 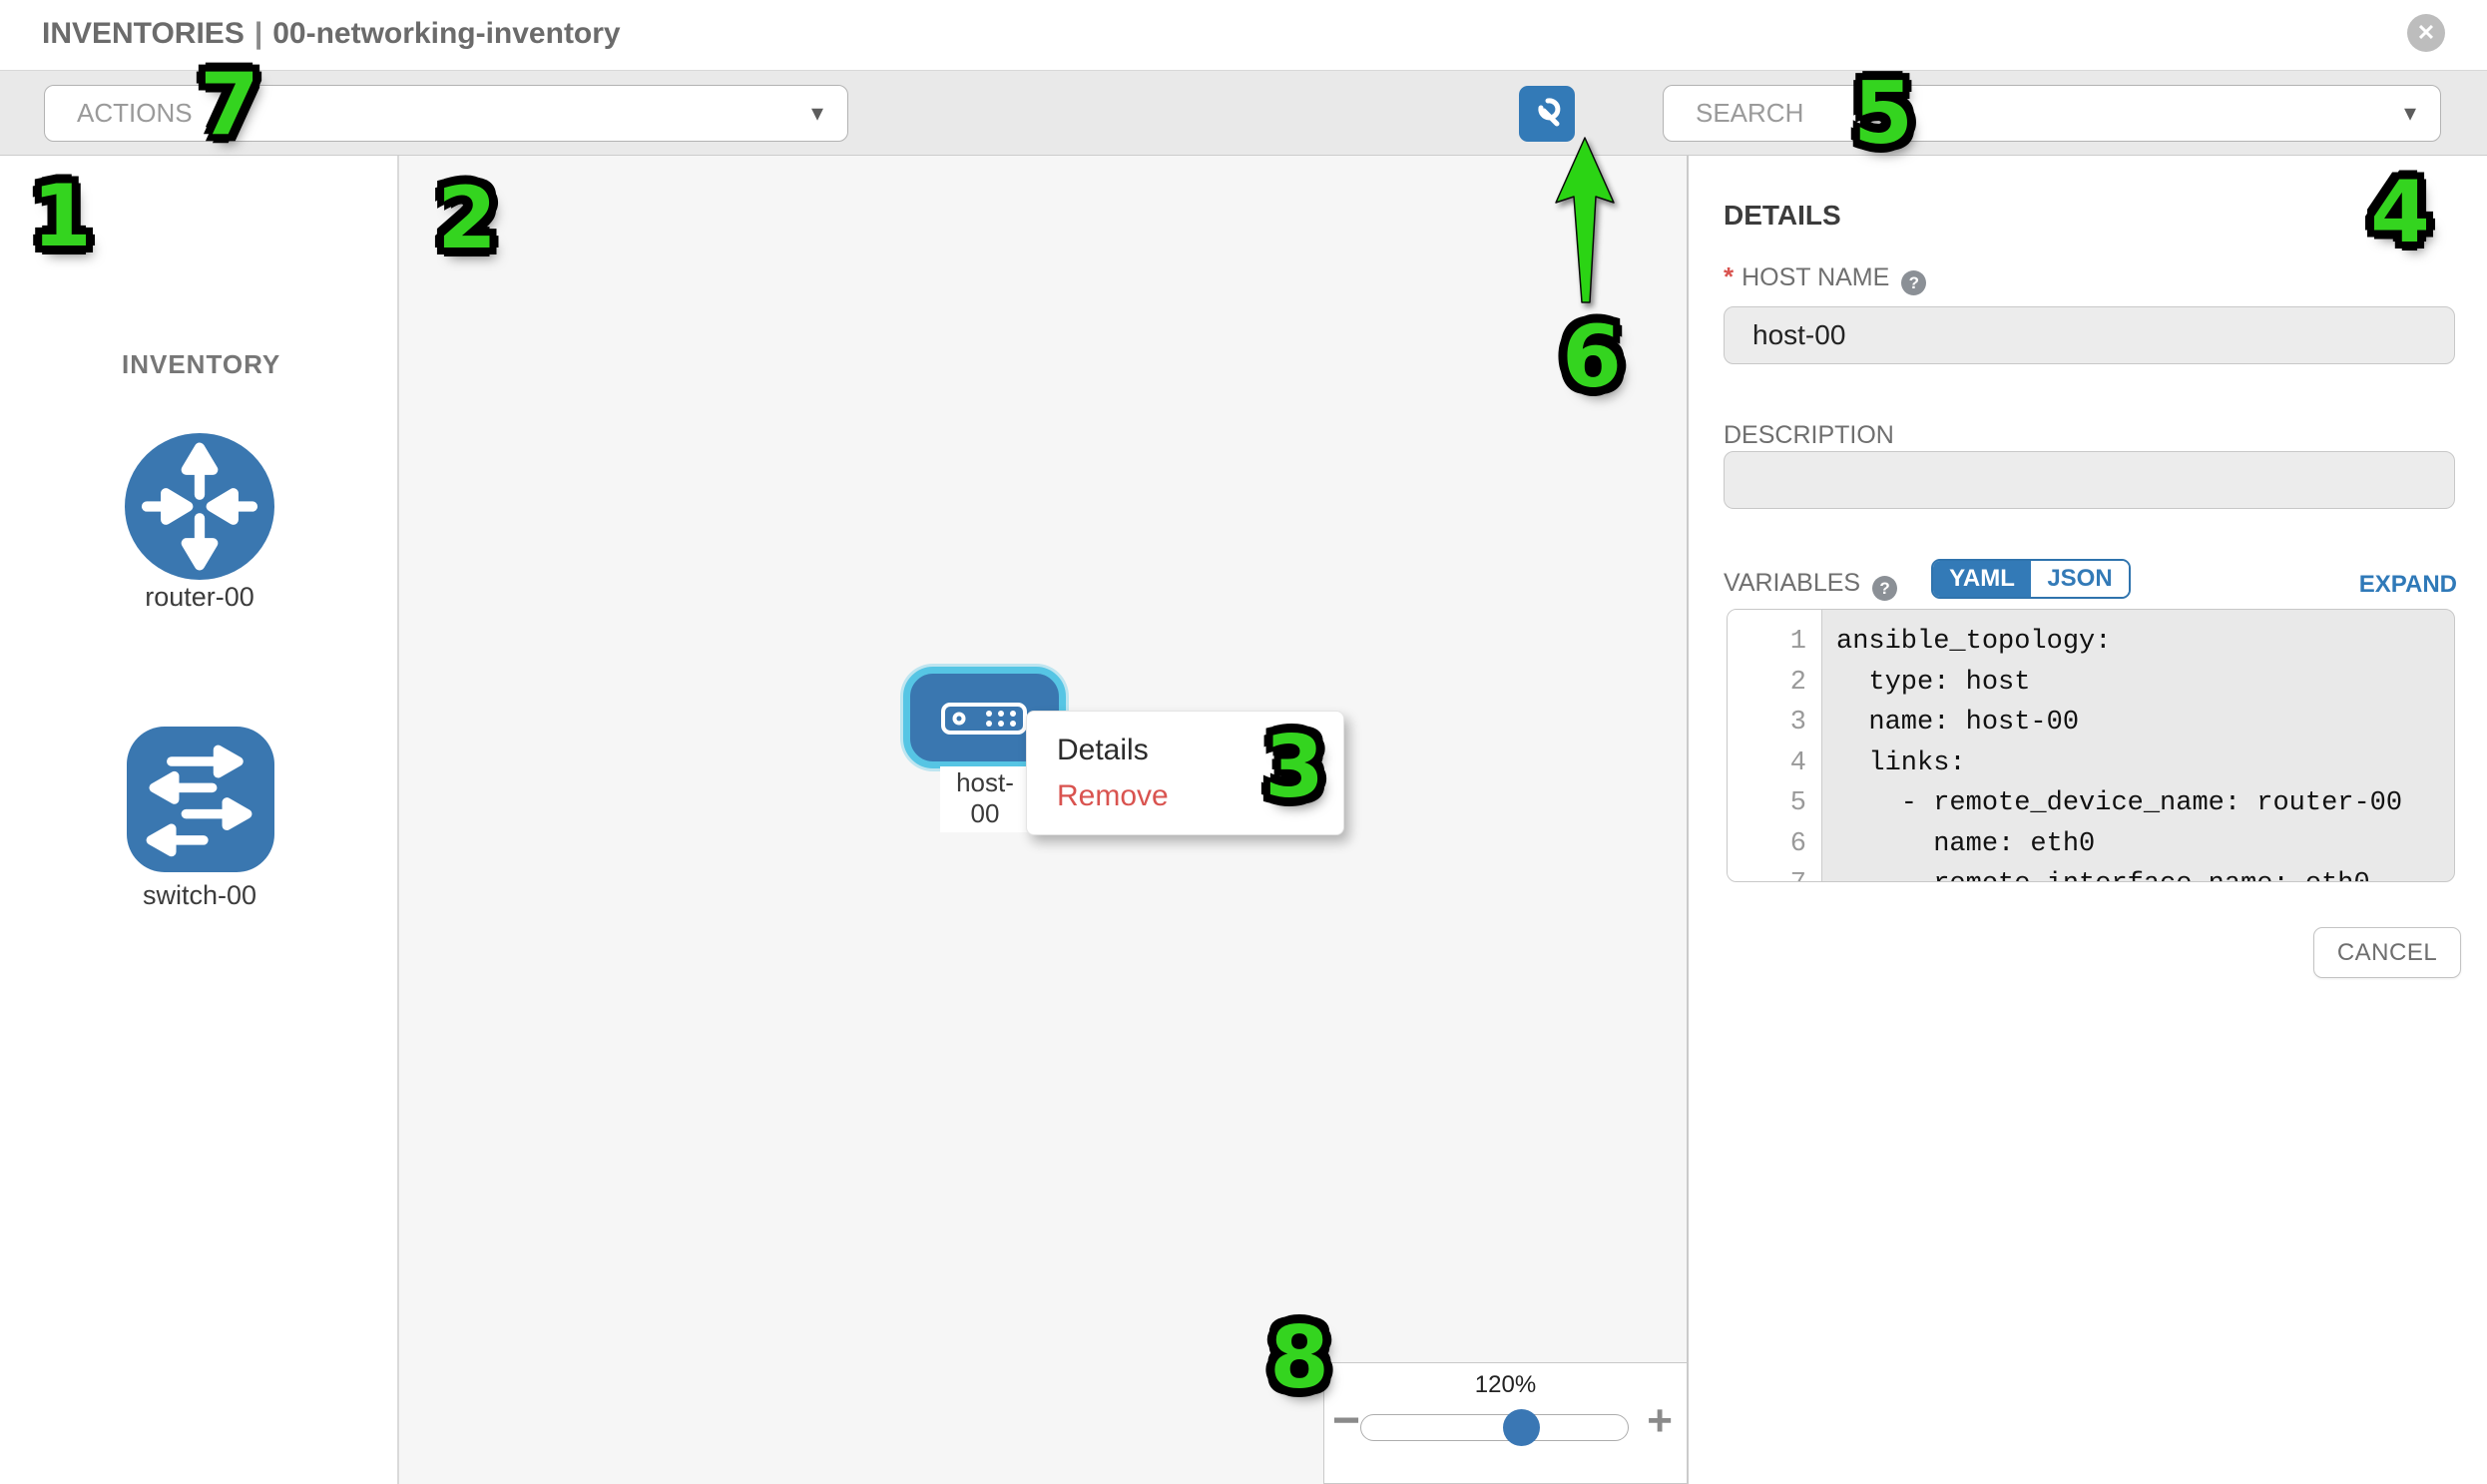 What do you see at coordinates (1809, 435) in the screenshot?
I see `description-label: DESCRIPTION` at bounding box center [1809, 435].